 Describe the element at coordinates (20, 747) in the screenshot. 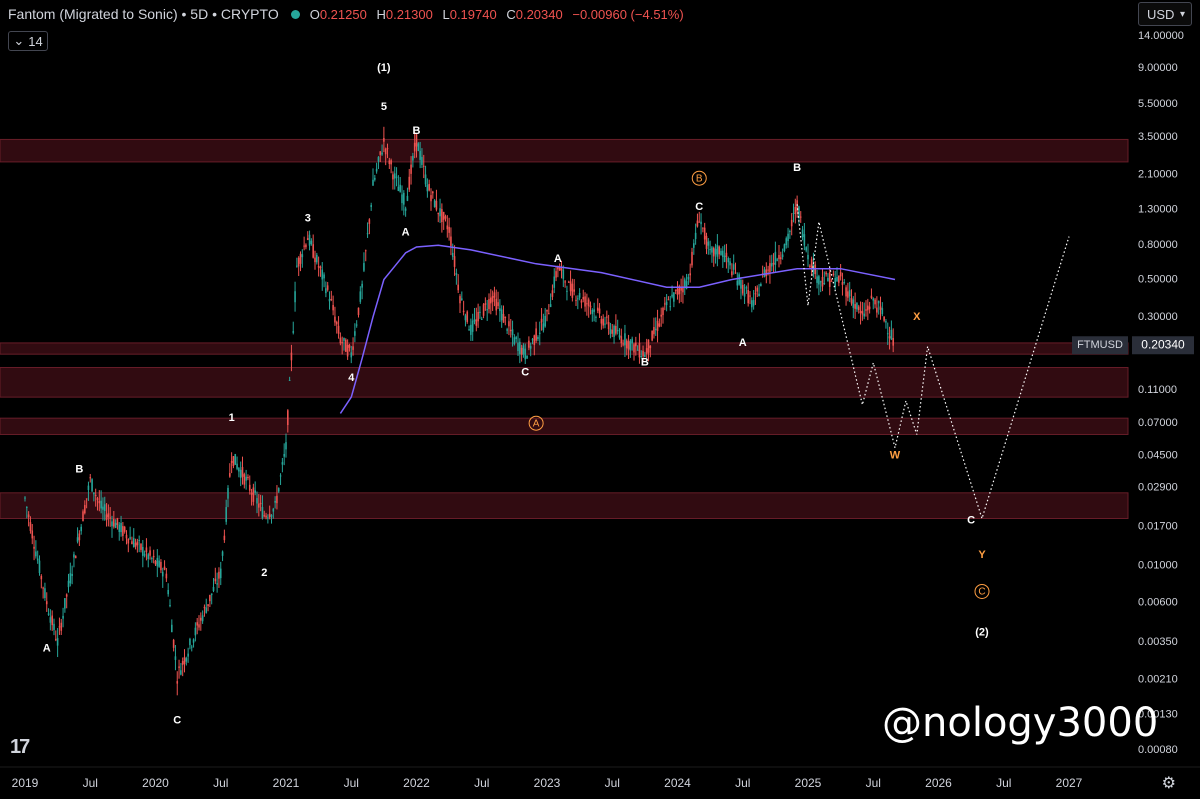

I see `tradingview-logo-icon: 17` at that location.